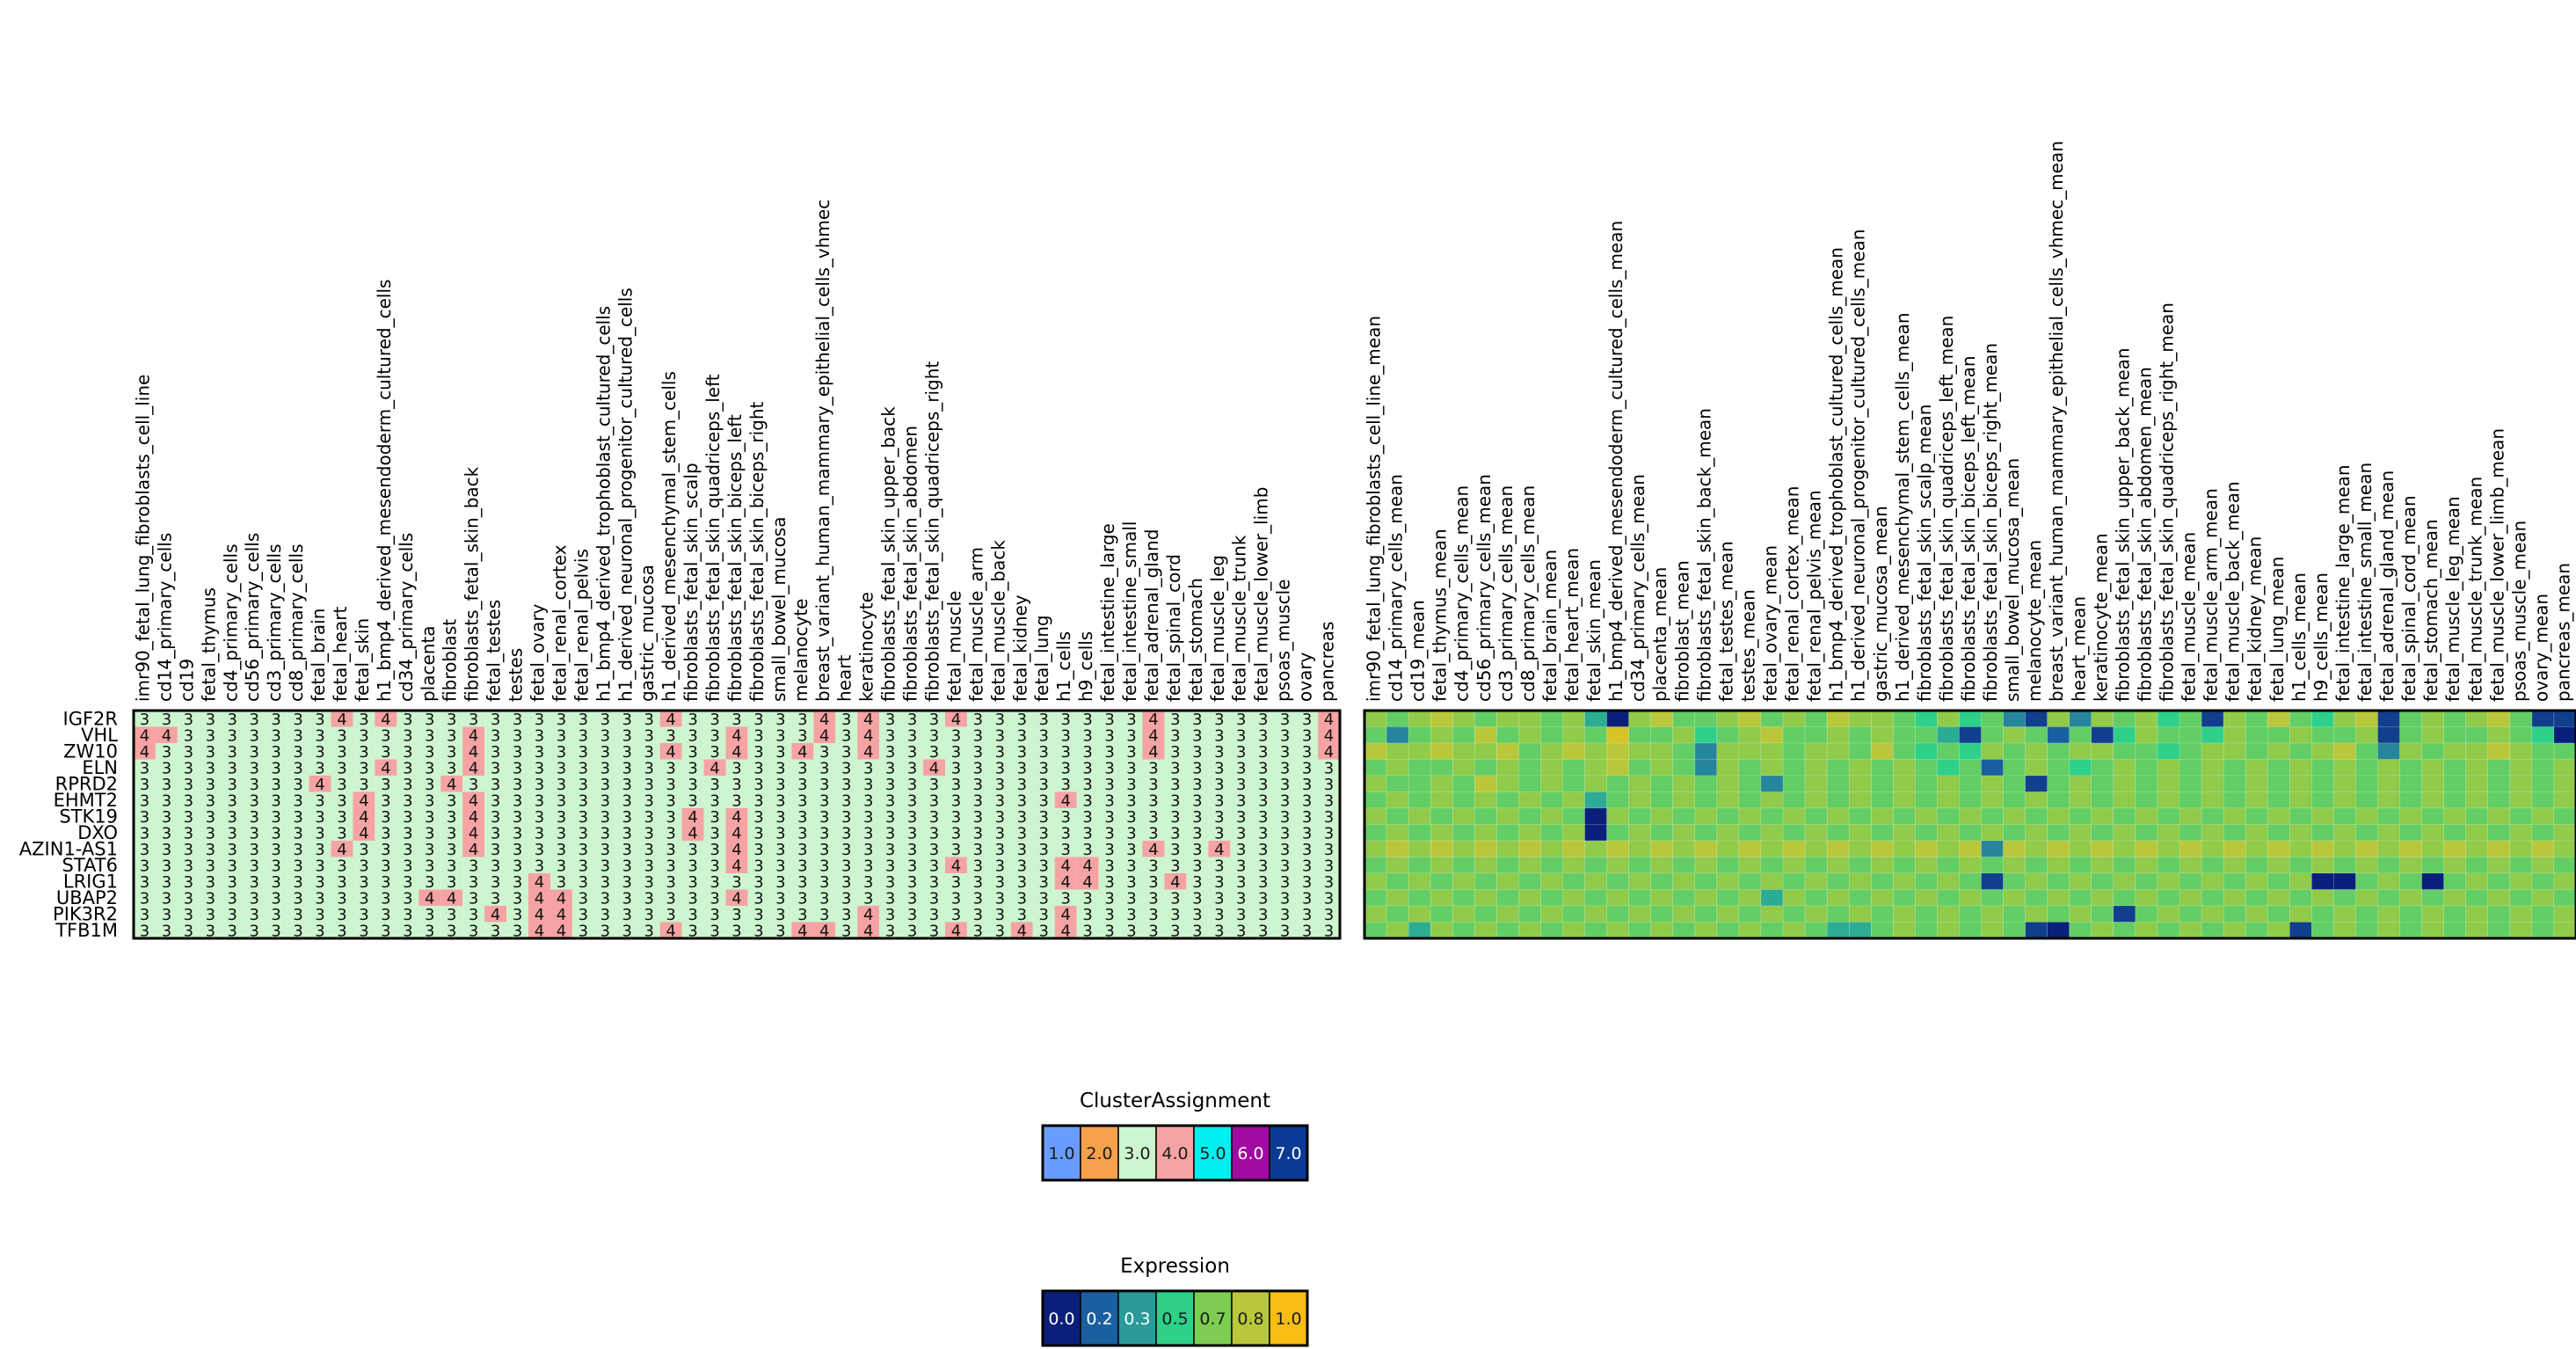 Image resolution: width=2576 pixels, height=1349 pixels. I want to click on column-label: fibroblasts_fetal_skin_biceps_left, so click(735, 558).